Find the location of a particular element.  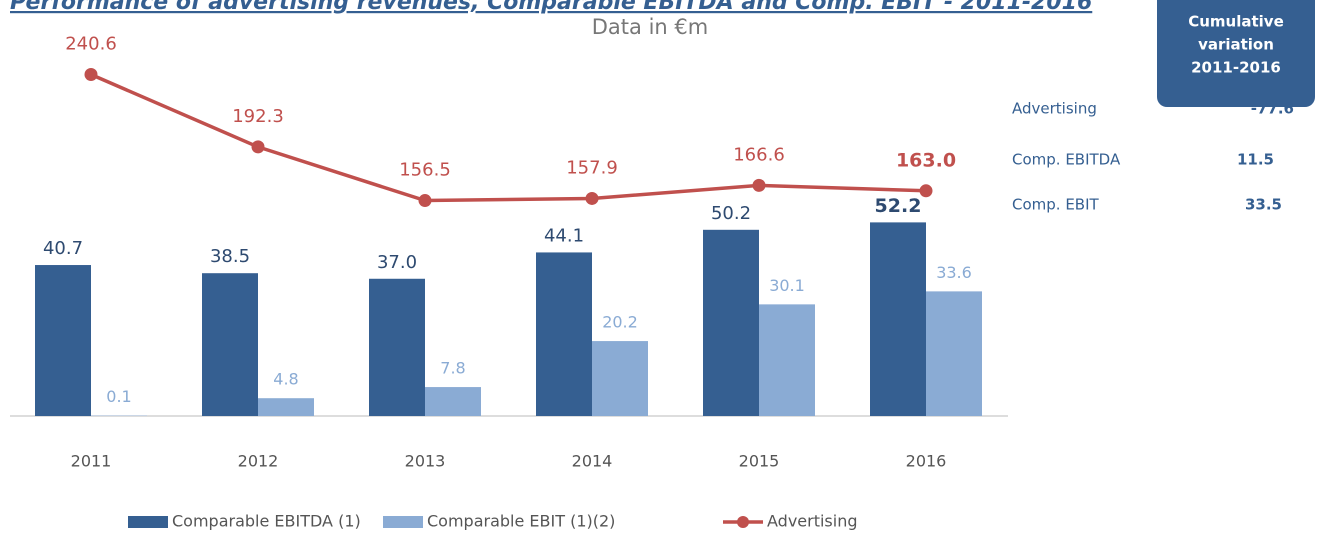

table-value: -77.6 is located at coordinates (1272, 109).